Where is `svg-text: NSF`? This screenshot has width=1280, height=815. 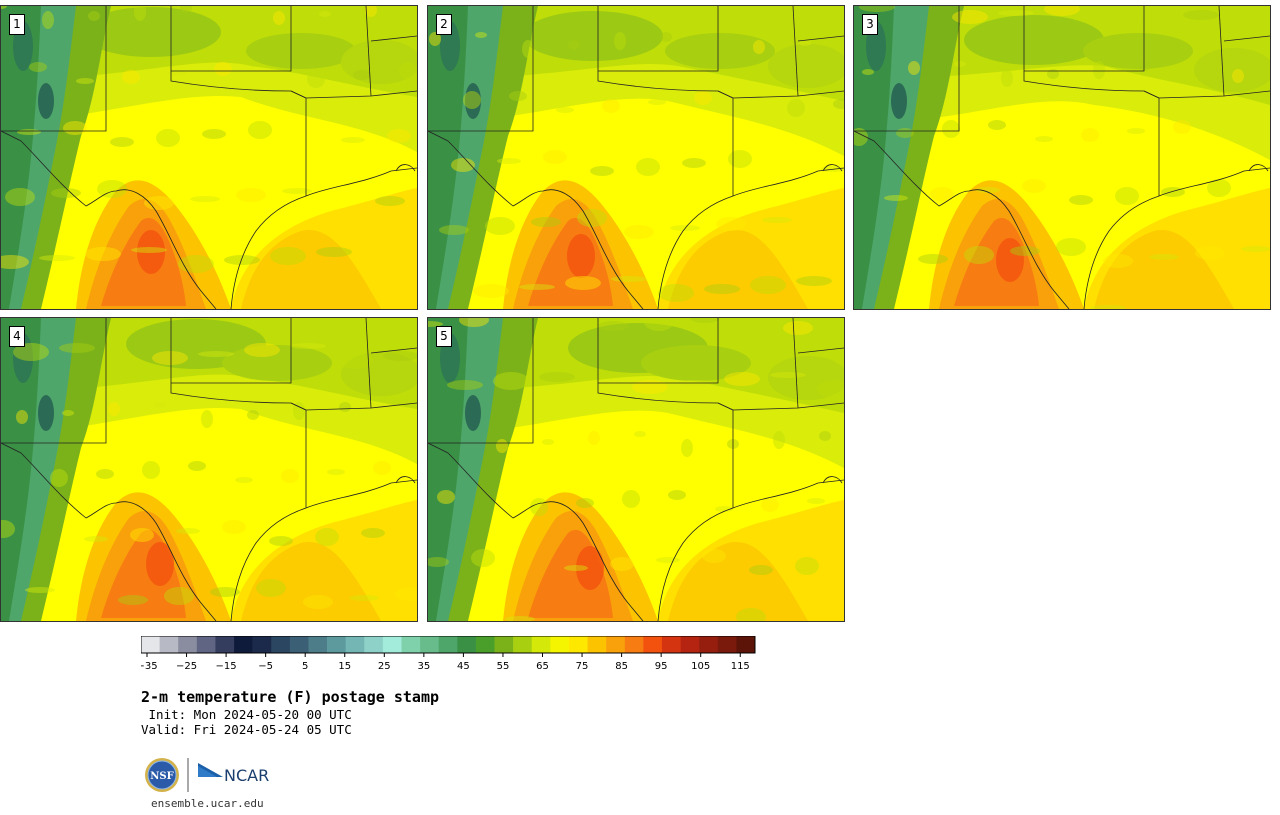
svg-text: NSF is located at coordinates (161, 776).